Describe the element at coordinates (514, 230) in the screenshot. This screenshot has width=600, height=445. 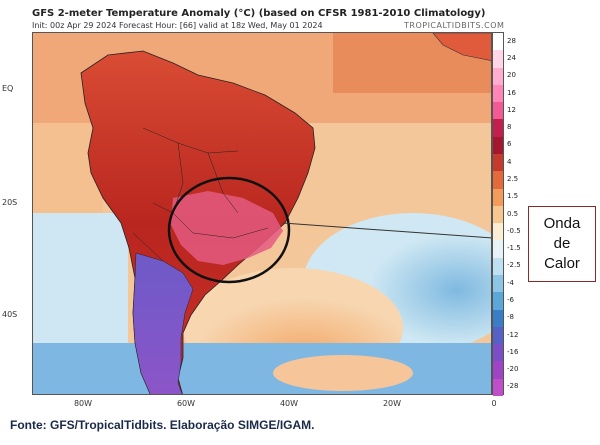
I see `colorbar-tick-label: -0.5` at that location.